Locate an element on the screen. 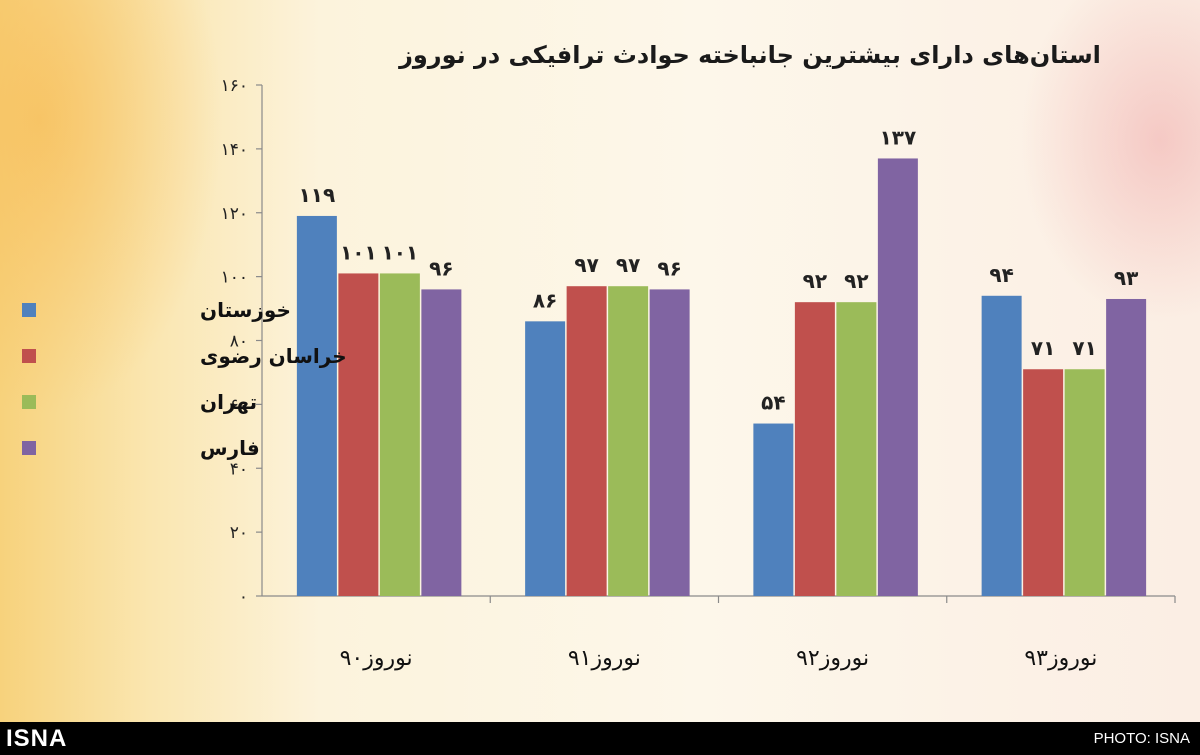 This screenshot has height=755, width=1200. y-tick-label: ۰ is located at coordinates (243, 597).